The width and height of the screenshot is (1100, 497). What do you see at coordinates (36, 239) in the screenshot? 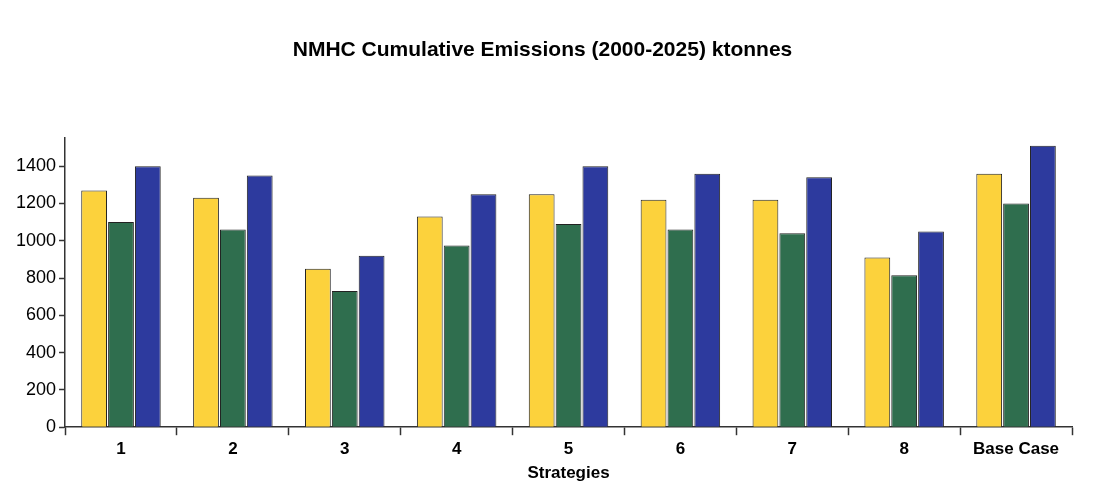
I see `y-tick-label: 1000` at bounding box center [36, 239].